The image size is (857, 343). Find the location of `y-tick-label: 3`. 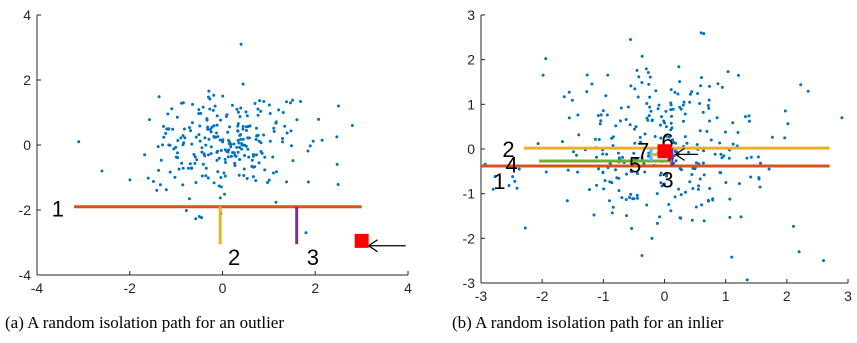

y-tick-label: 3 is located at coordinates (471, 15).